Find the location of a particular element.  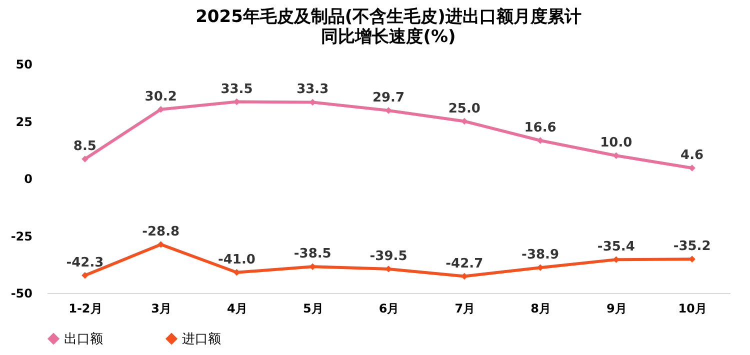

data-label: 29.7 is located at coordinates (388, 98).